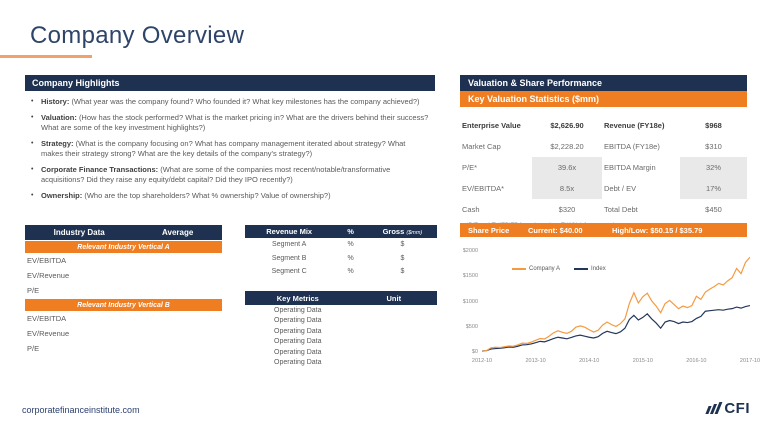 This screenshot has width=768, height=431. Describe the element at coordinates (33, 348) in the screenshot. I see `table-row: P/E` at that location.